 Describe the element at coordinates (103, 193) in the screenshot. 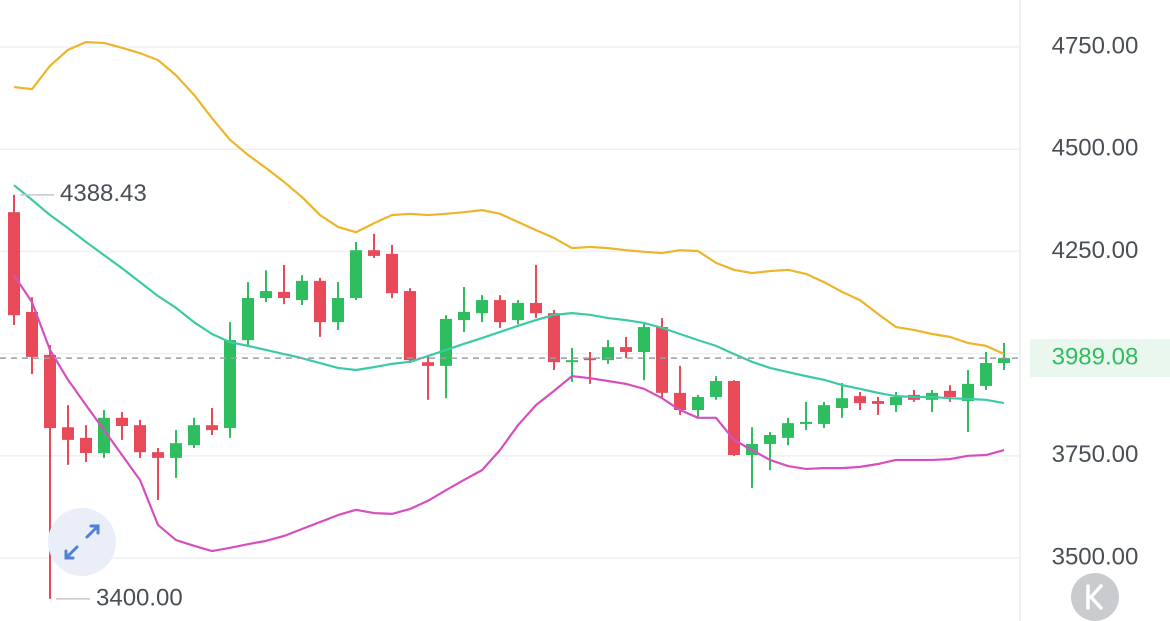

I see `max-price-label: 4388.43` at that location.